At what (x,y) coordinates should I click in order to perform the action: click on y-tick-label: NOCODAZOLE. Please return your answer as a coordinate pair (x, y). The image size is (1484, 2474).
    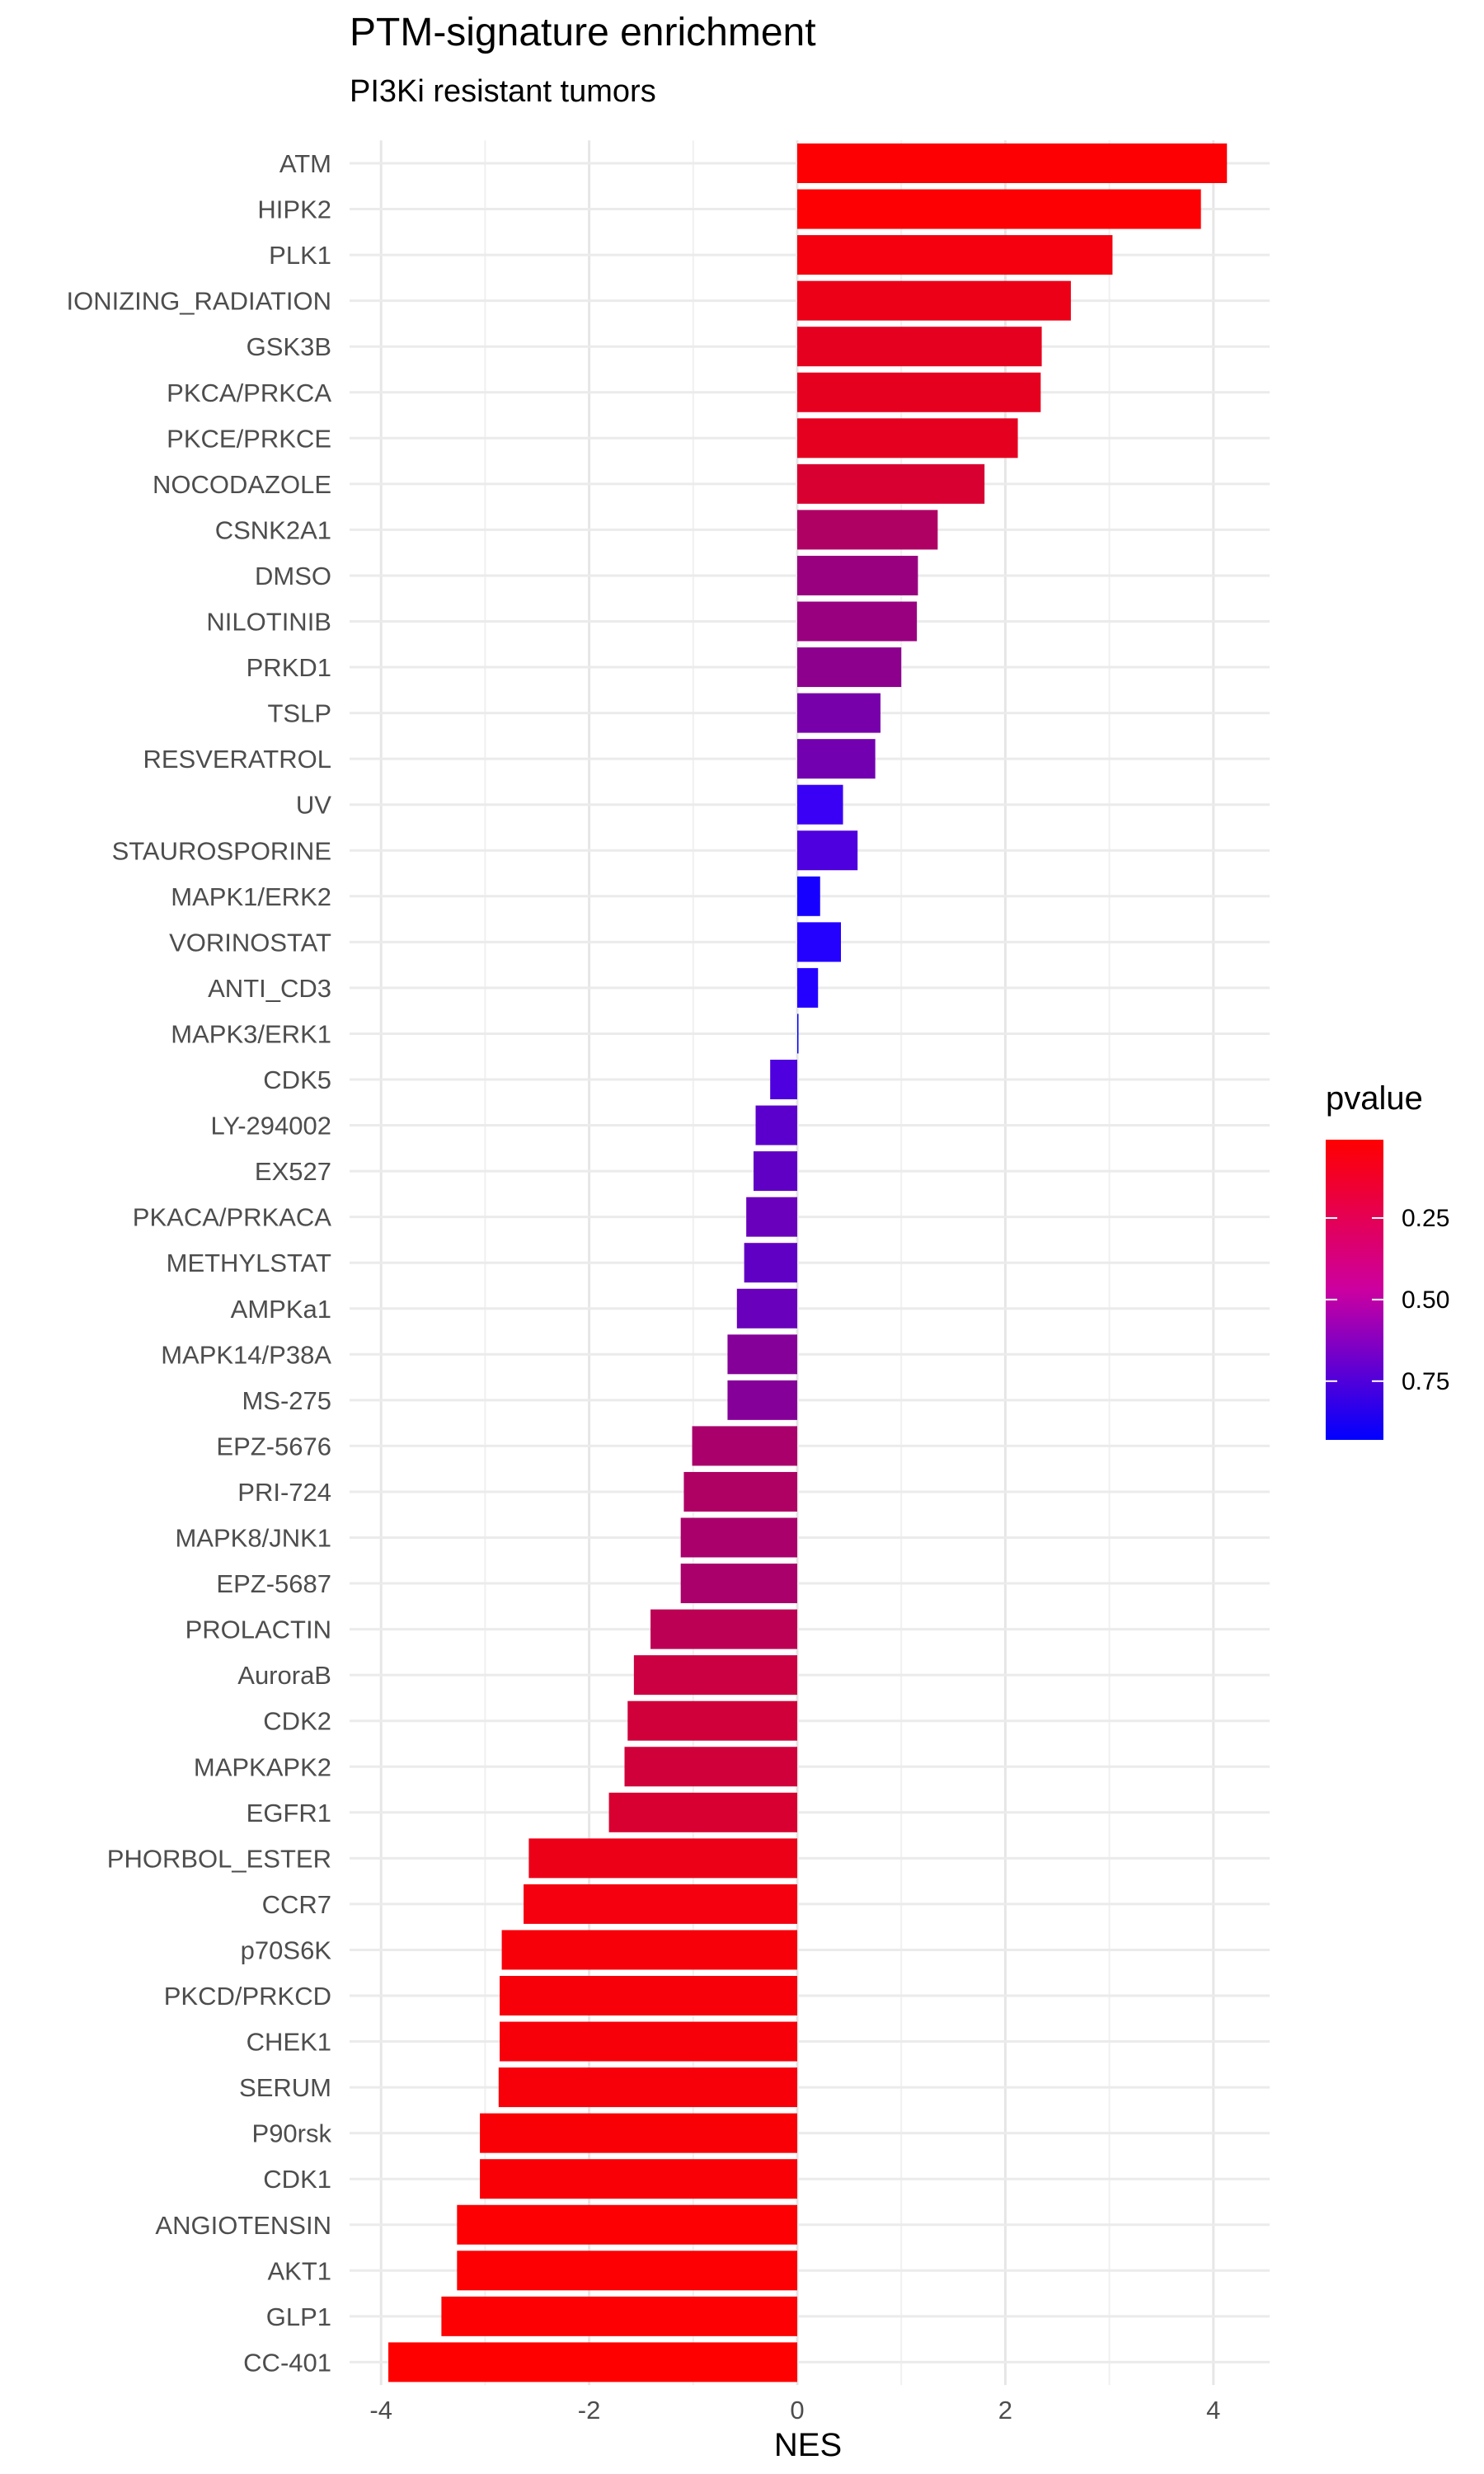
    Looking at the image, I should click on (242, 484).